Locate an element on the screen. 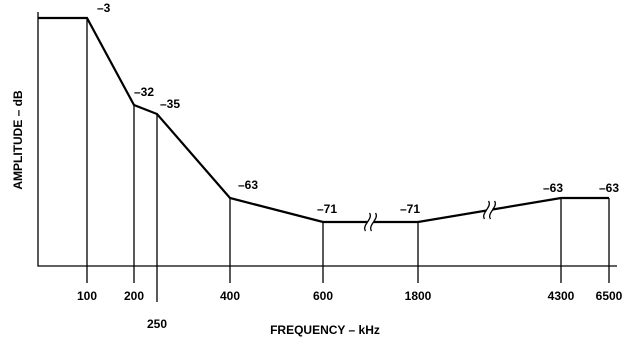  point-label-200: –32 is located at coordinates (144, 92).